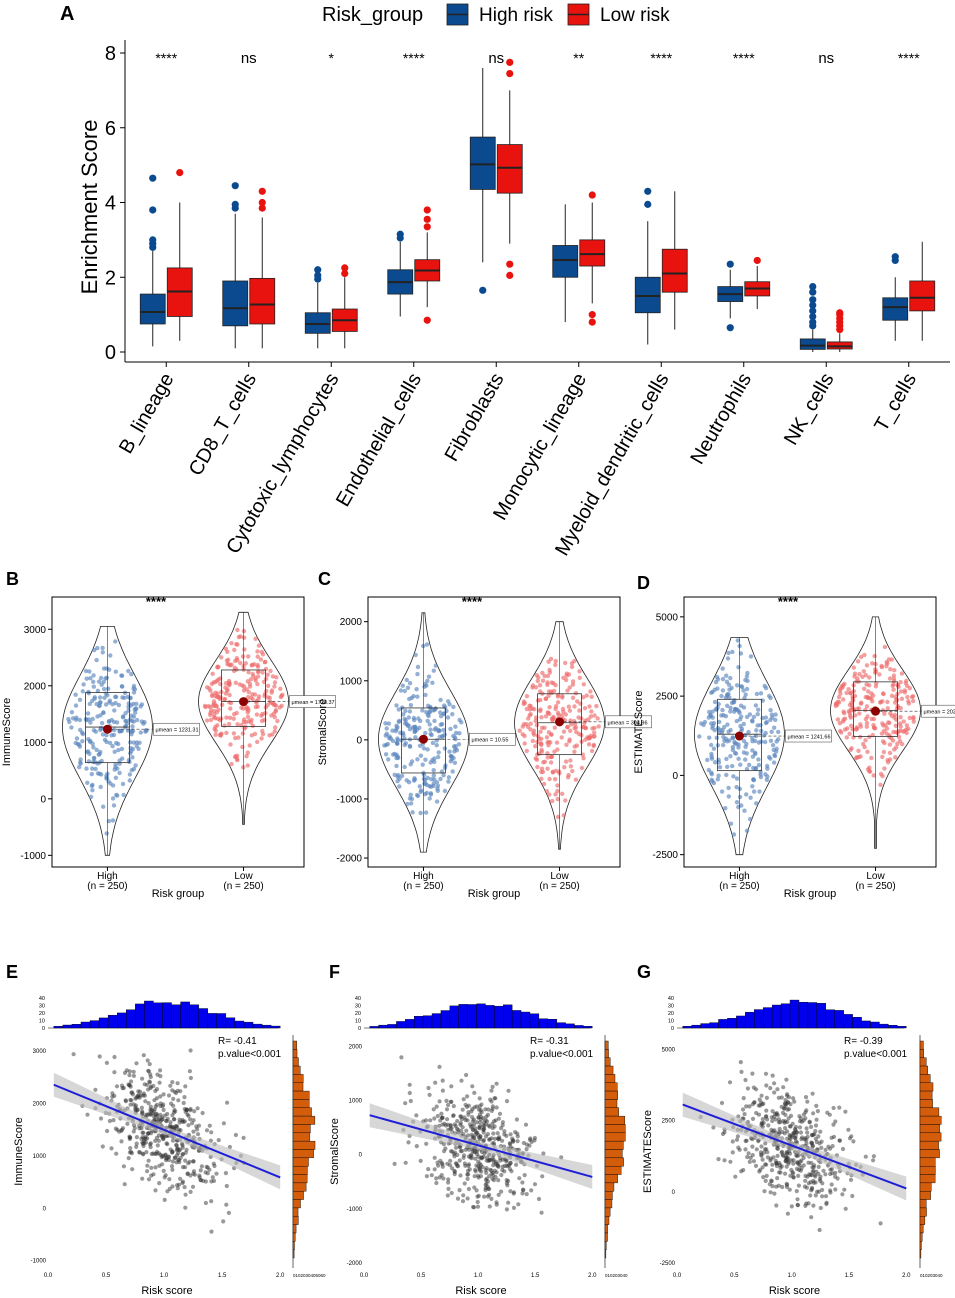  Describe the element at coordinates (222, 1276) in the screenshot. I see `scatter-xtick-label: 1.5` at that location.